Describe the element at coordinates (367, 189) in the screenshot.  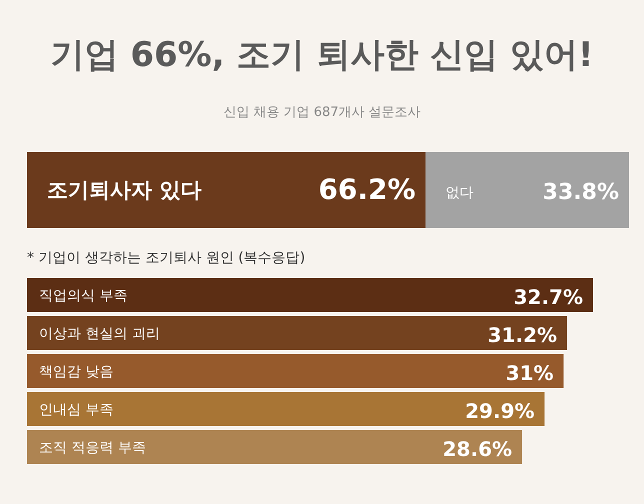
I see `data-label: 66.2%` at that location.